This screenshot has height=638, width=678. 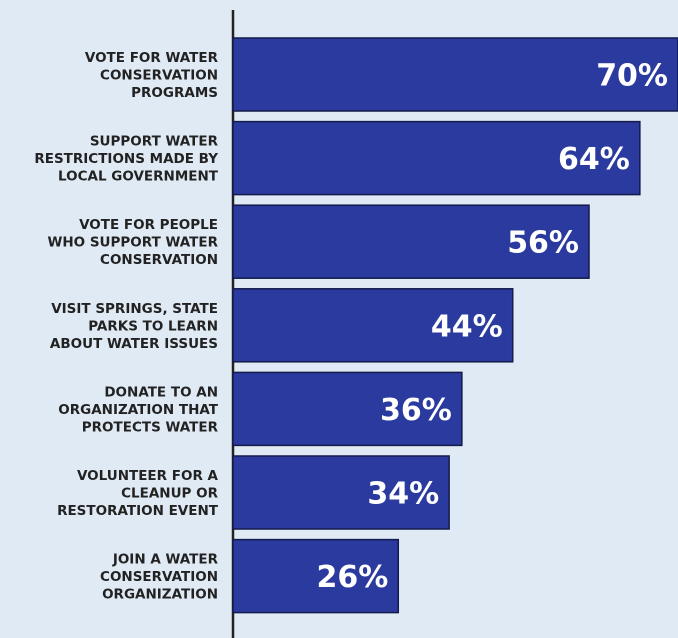 I want to click on category-label-line: ORGANIZATION THAT, so click(x=138, y=410).